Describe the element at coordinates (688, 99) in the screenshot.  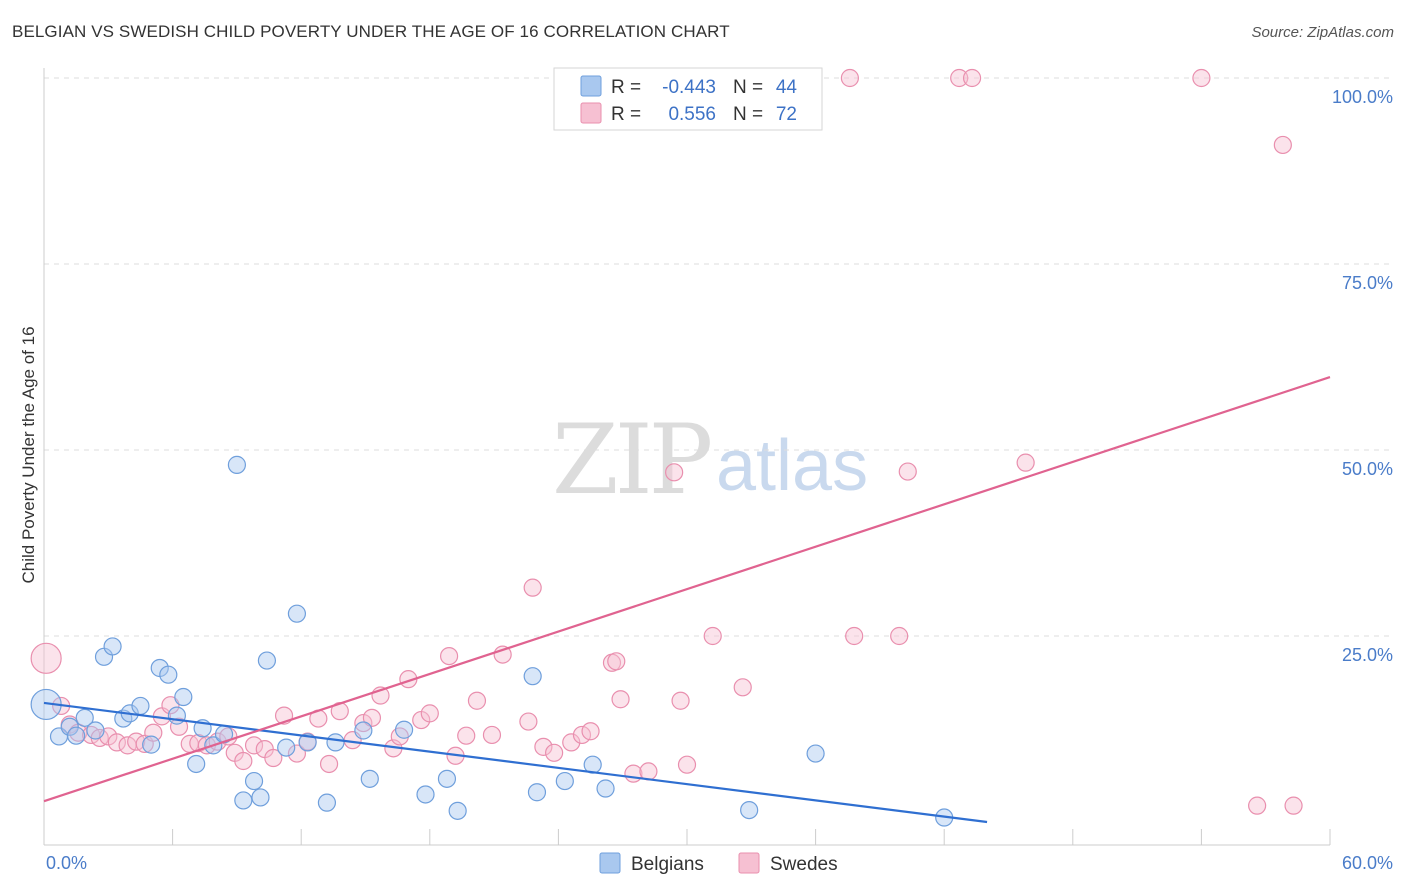
I see `correlation-legend: R = -0.443 N = 44 R = 0.556 N = 72` at that location.